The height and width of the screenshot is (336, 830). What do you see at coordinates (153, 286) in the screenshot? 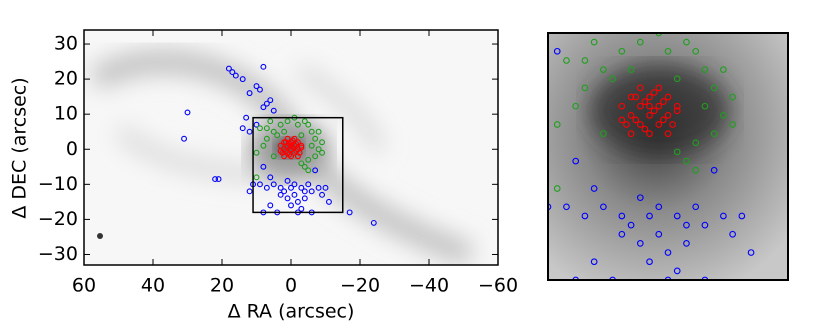
I see `x-tick-label: 40` at bounding box center [153, 286].